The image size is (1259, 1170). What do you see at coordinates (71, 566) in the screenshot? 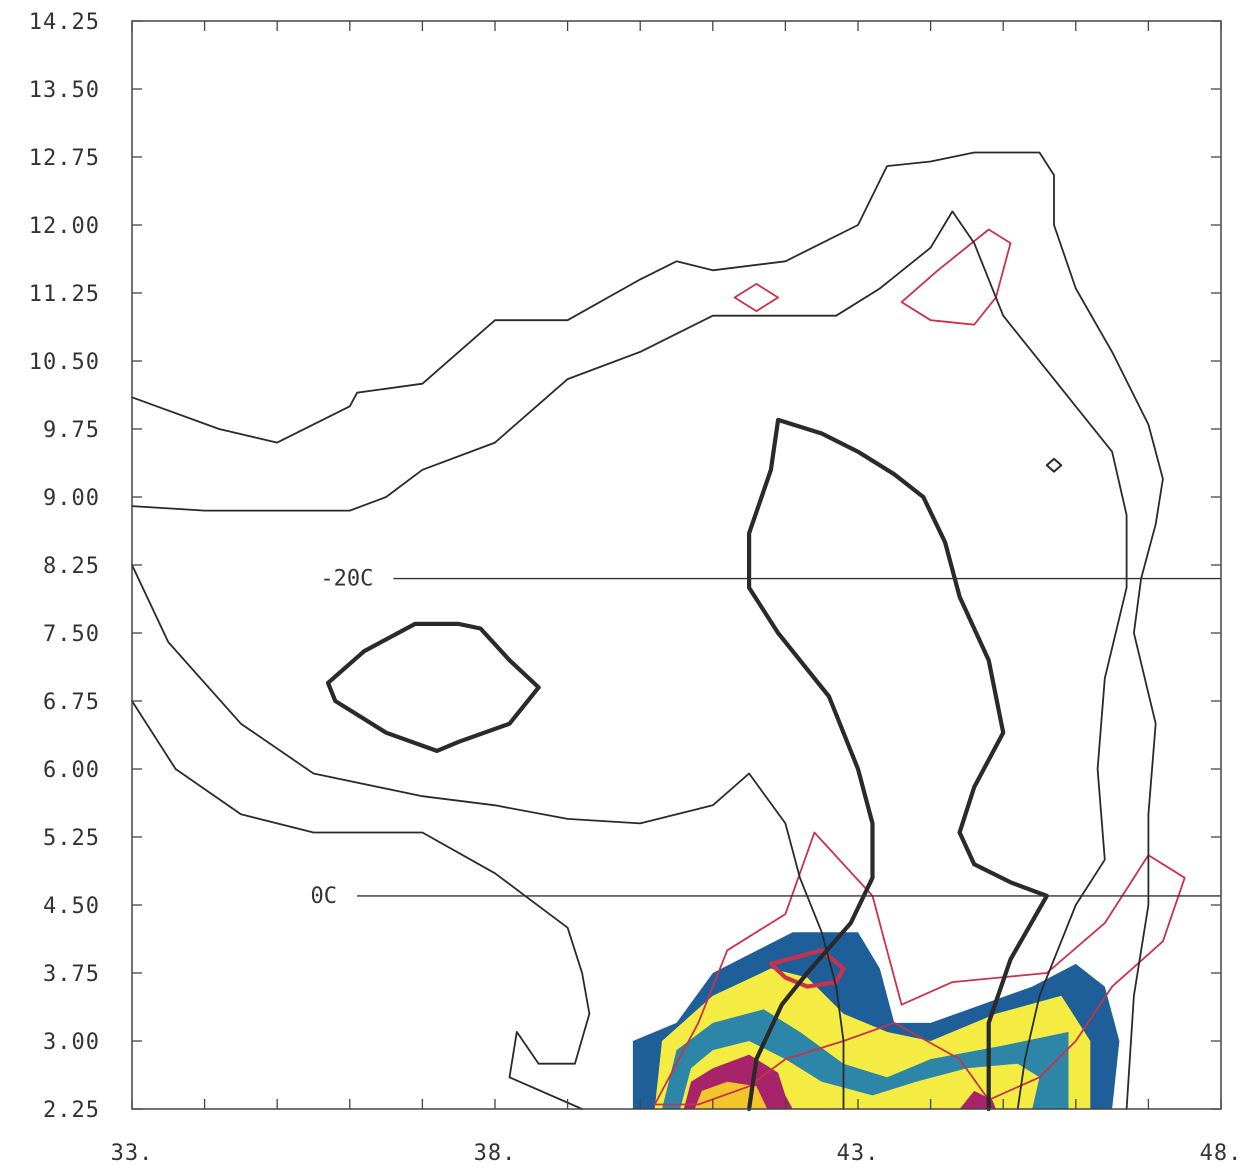
I see `y-tick-label: 8.25` at bounding box center [71, 566].